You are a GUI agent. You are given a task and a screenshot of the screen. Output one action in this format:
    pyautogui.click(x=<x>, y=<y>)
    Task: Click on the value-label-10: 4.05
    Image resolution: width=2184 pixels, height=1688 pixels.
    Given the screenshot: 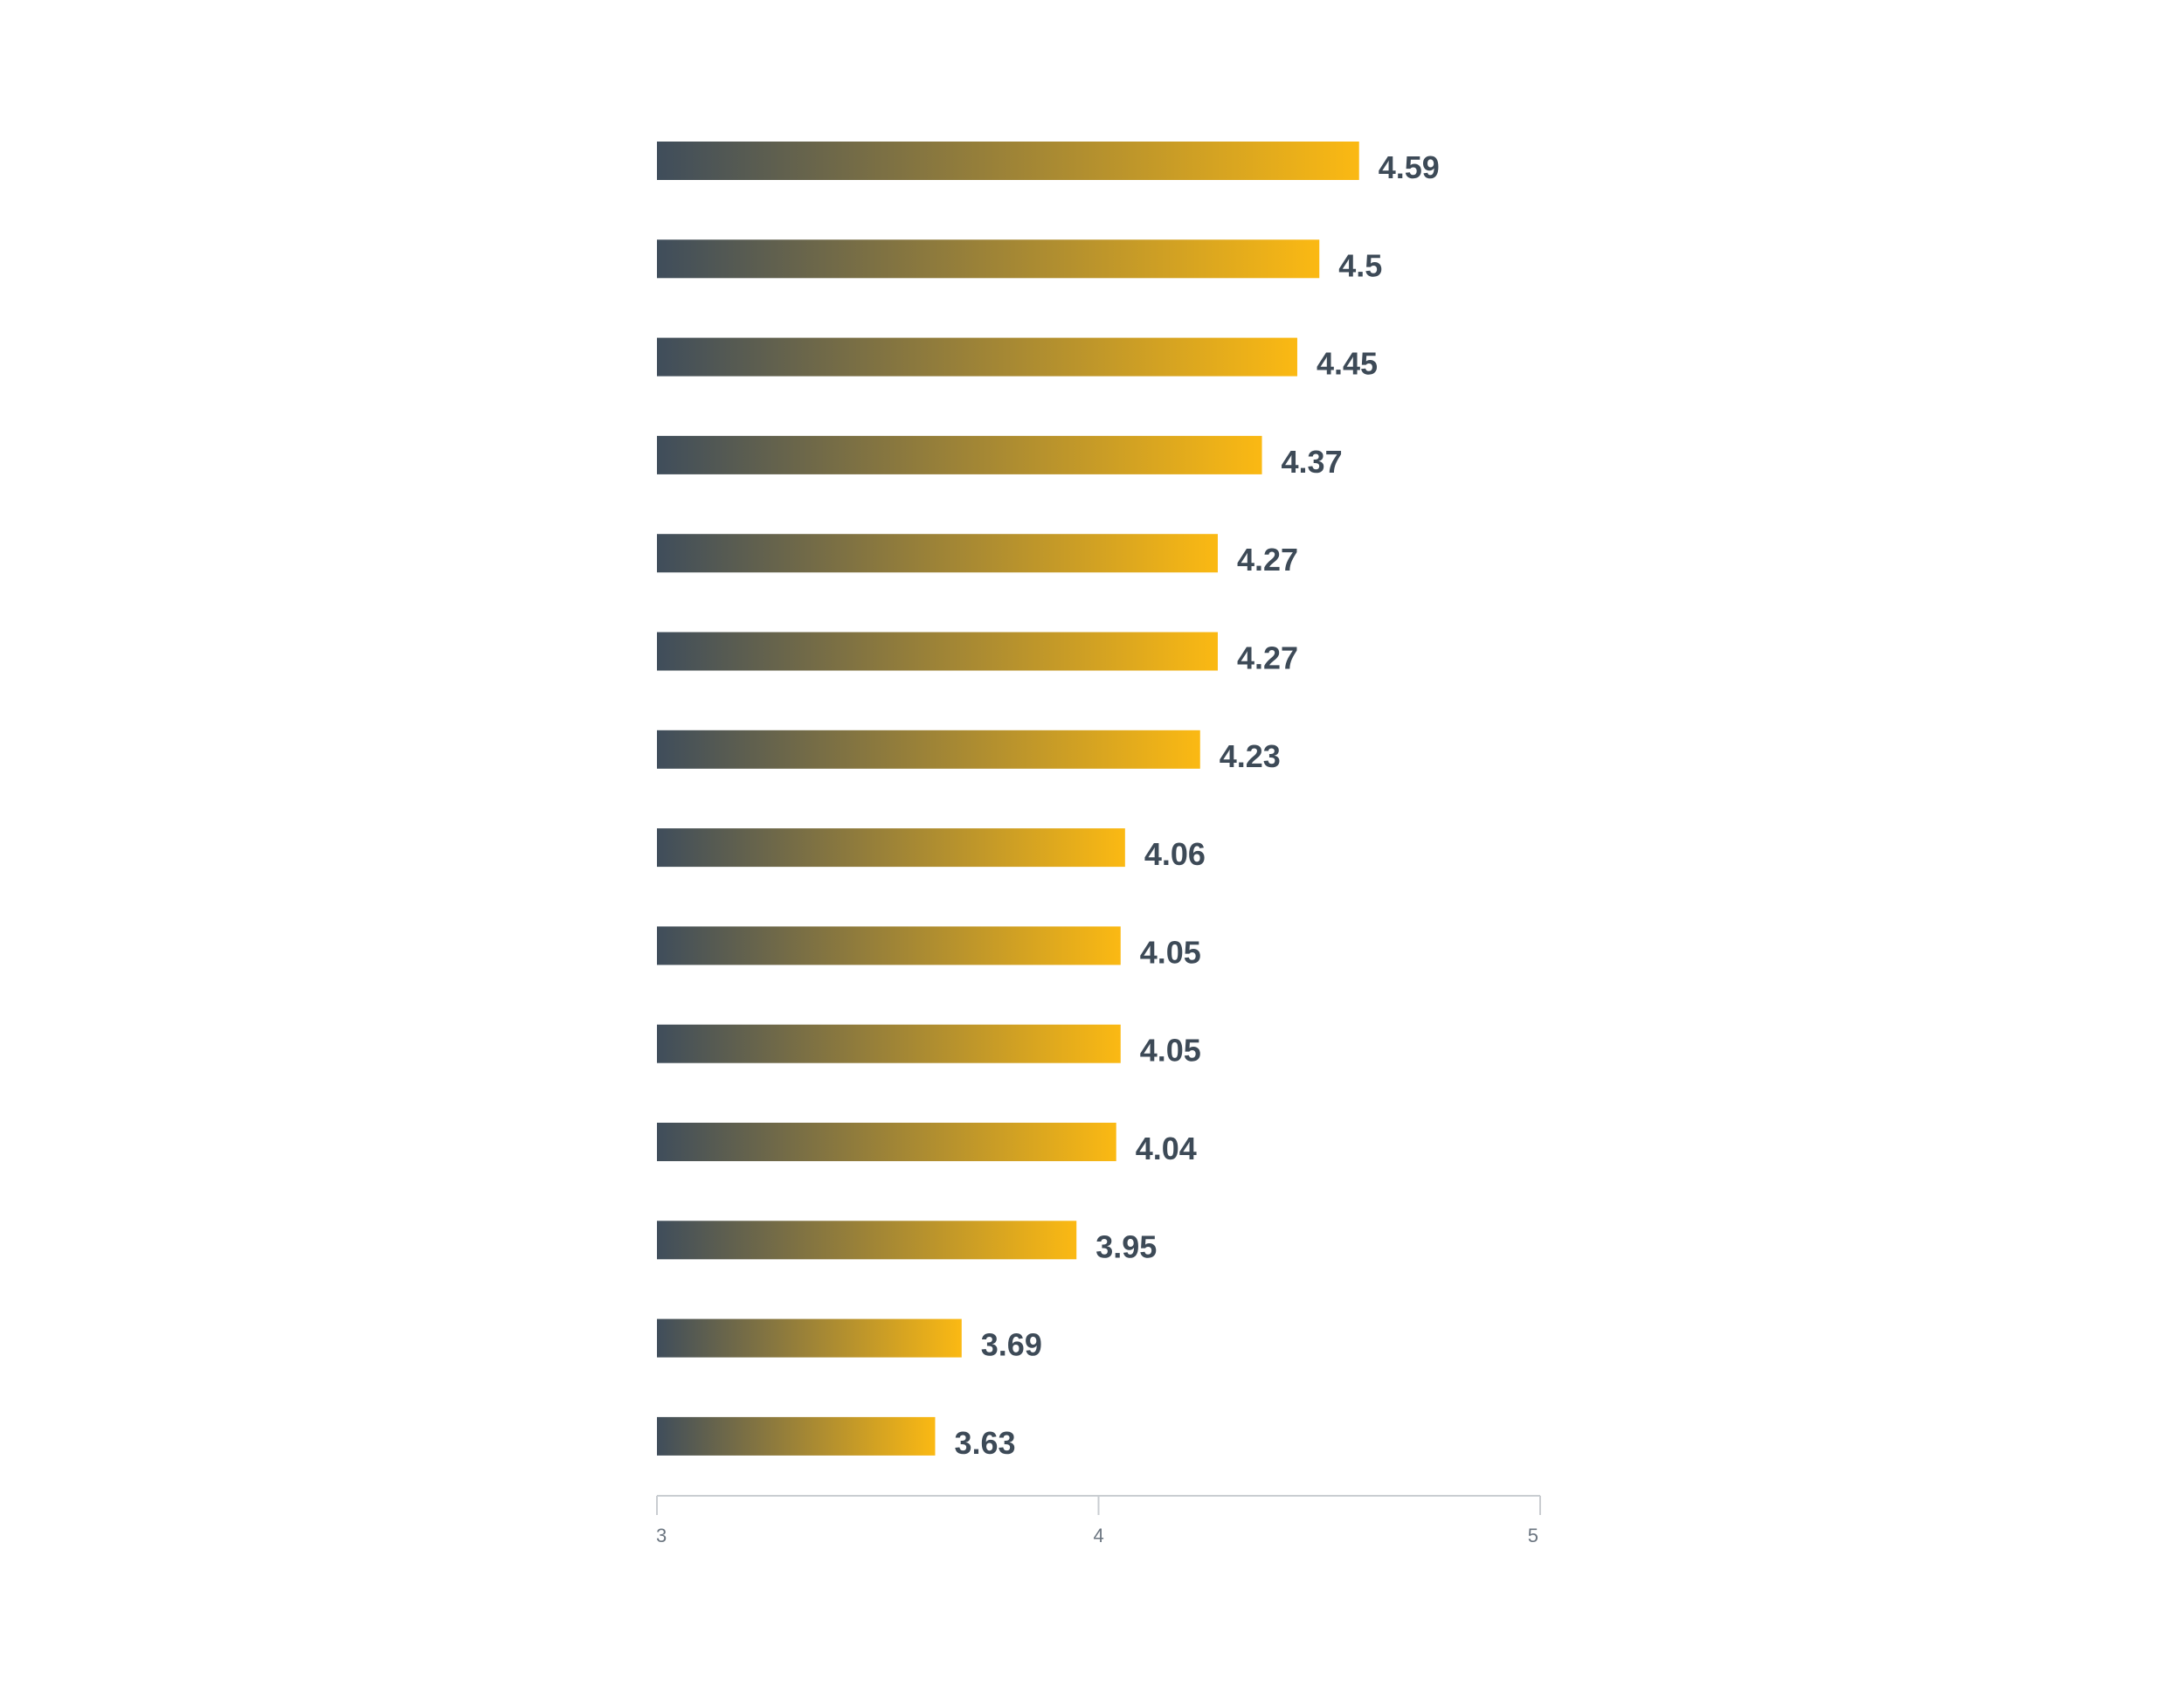 What is the action you would take?
    pyautogui.click(x=1170, y=1051)
    